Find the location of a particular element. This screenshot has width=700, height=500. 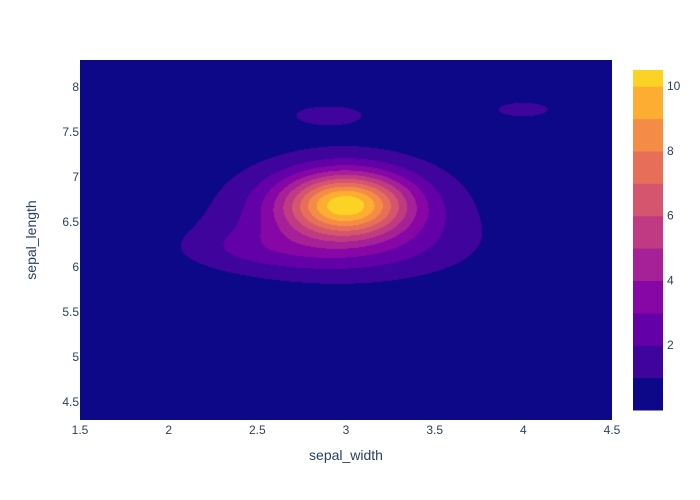

x-tick-label: 2 is located at coordinates (168, 430).